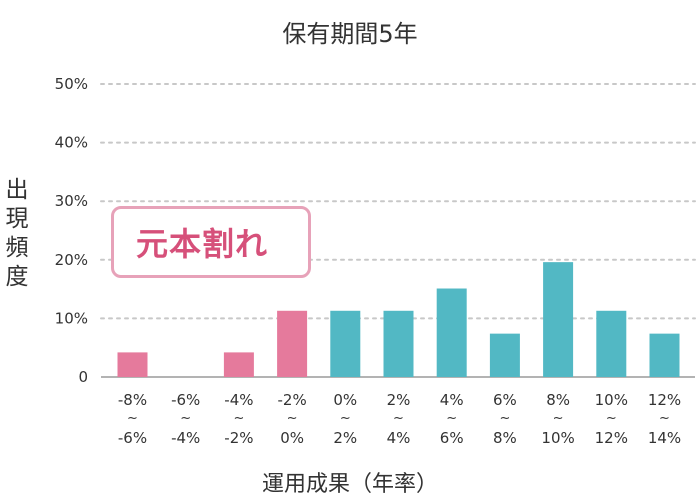  Describe the element at coordinates (132, 438) in the screenshot. I see `x-tick-label-to: -6%` at that location.